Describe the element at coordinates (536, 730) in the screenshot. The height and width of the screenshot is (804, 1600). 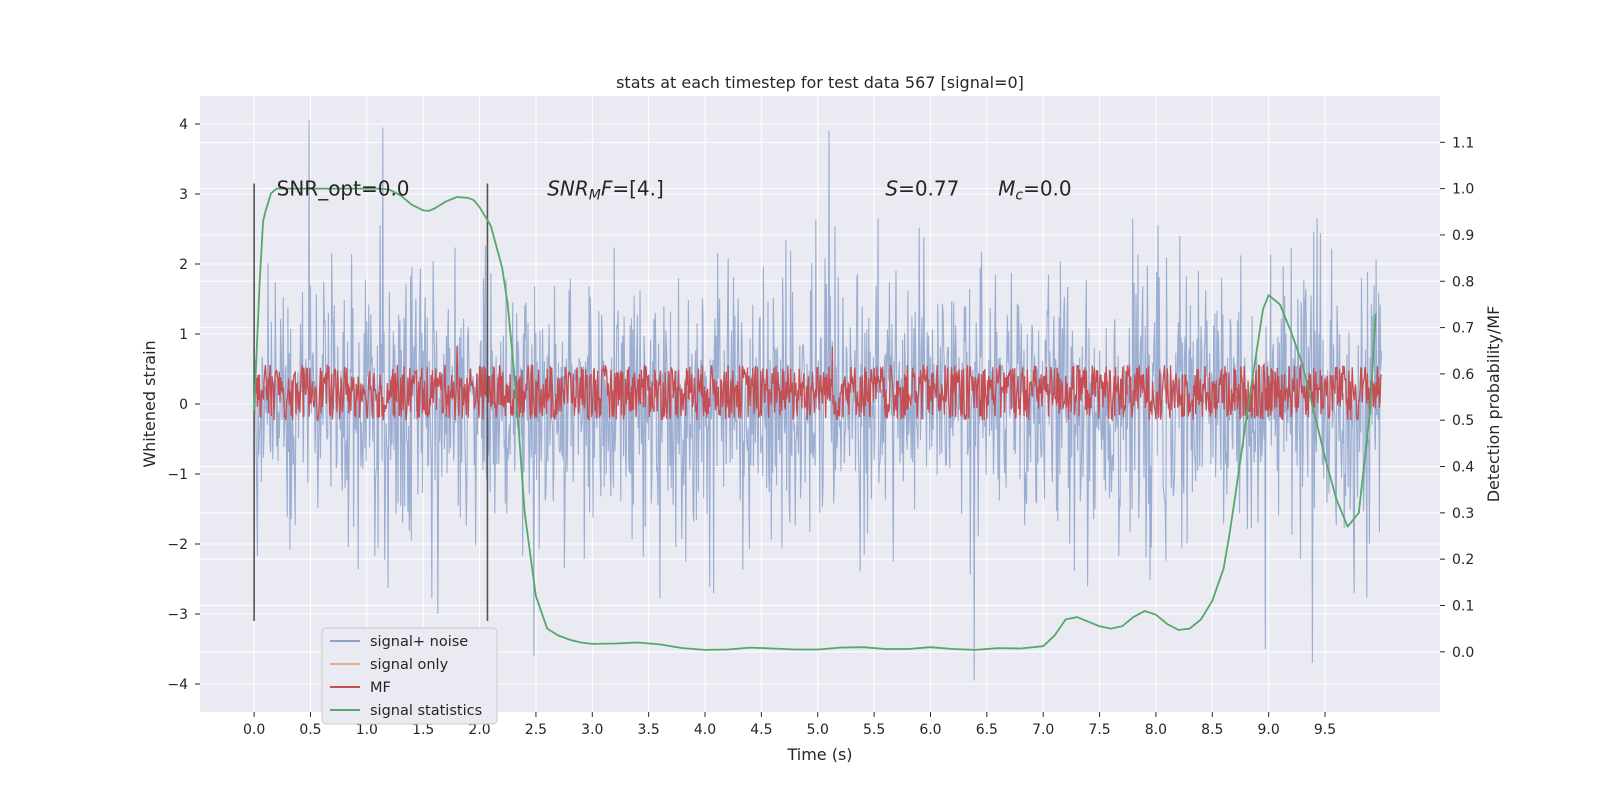
I see `x-tick-label: 2.5` at that location.